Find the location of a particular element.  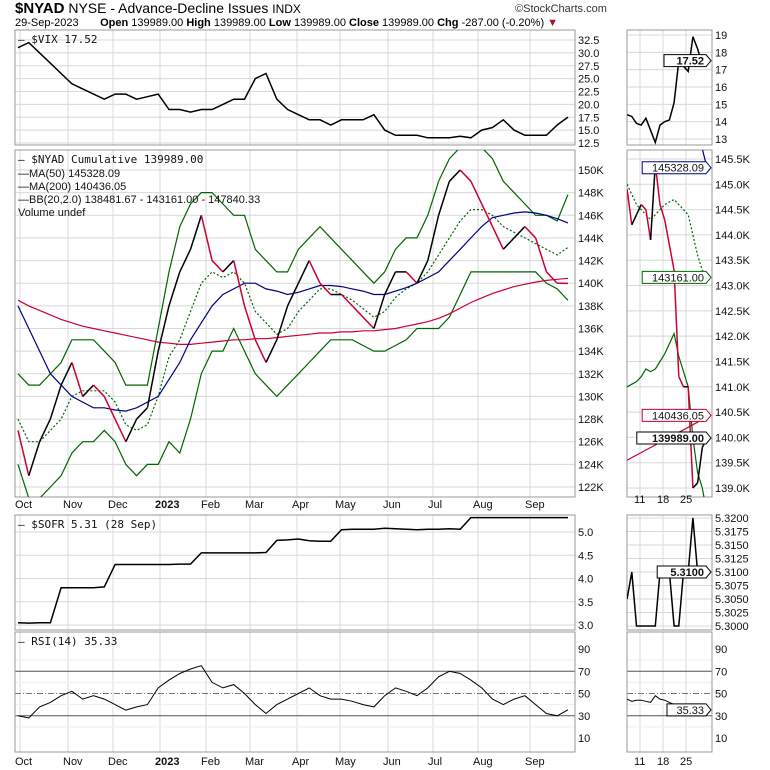

grid-L-rsi is located at coordinates (275, 692).